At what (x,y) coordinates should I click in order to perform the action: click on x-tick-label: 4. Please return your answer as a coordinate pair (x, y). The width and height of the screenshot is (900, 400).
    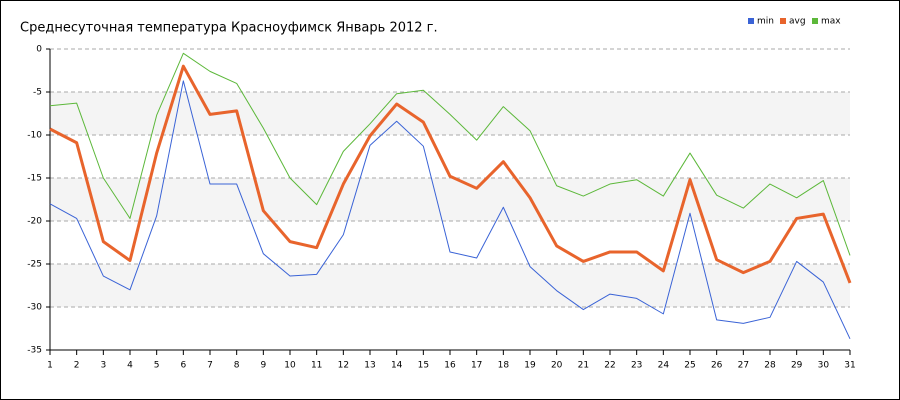
    Looking at the image, I should click on (130, 366).